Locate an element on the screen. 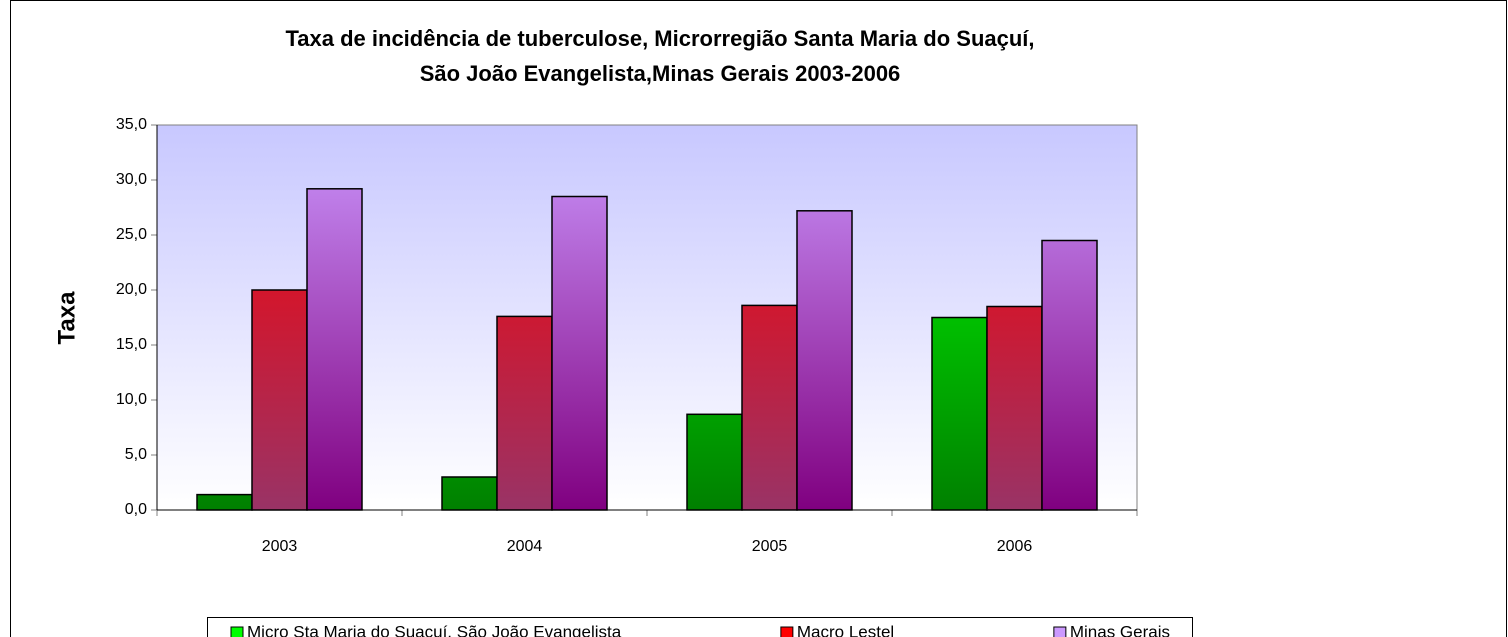  y-tick-label: 30,0 is located at coordinates (131, 179).